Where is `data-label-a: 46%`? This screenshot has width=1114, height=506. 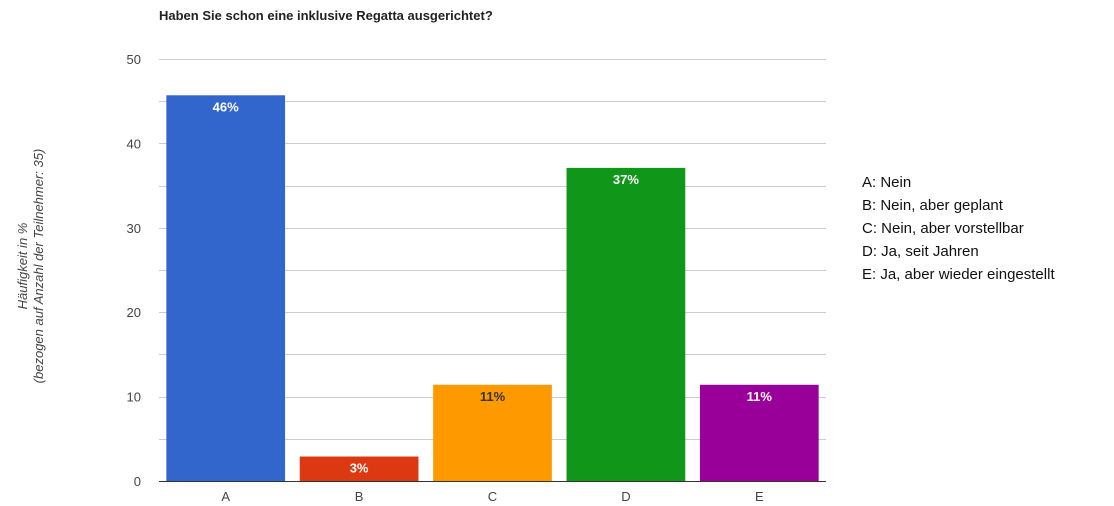
data-label-a: 46% is located at coordinates (226, 106).